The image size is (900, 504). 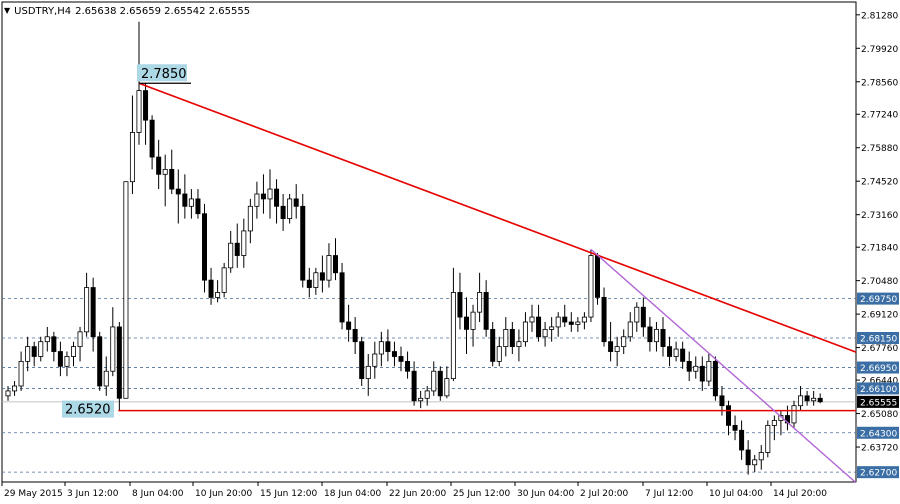 I want to click on price-tick-label: 2.65080, so click(x=879, y=415).